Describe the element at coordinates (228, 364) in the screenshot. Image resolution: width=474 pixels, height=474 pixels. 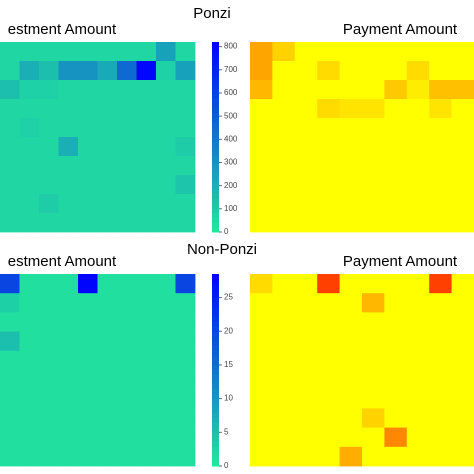
I see `colorbar-tick-label: 15` at that location.